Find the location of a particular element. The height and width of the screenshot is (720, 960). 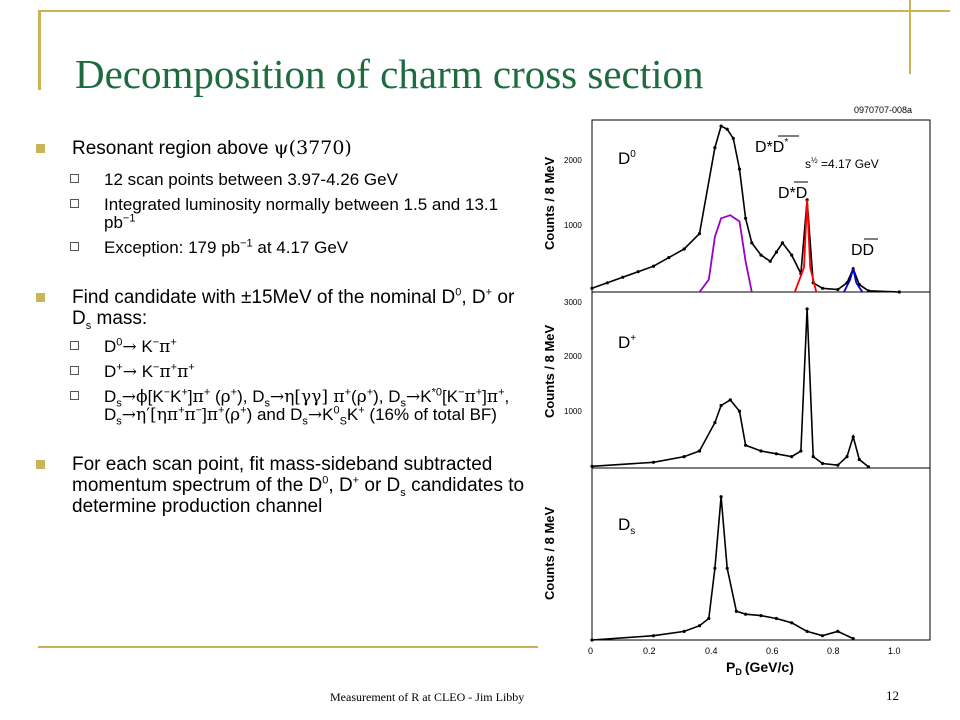

panel-ds-frame is located at coordinates (761, 554).